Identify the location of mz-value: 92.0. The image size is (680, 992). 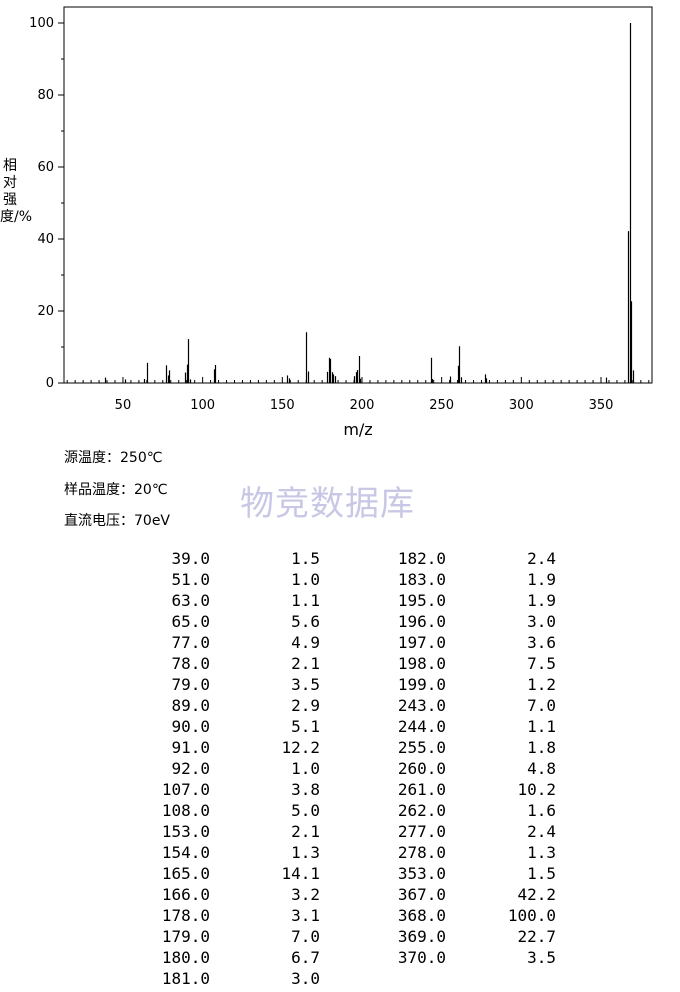
(190, 768).